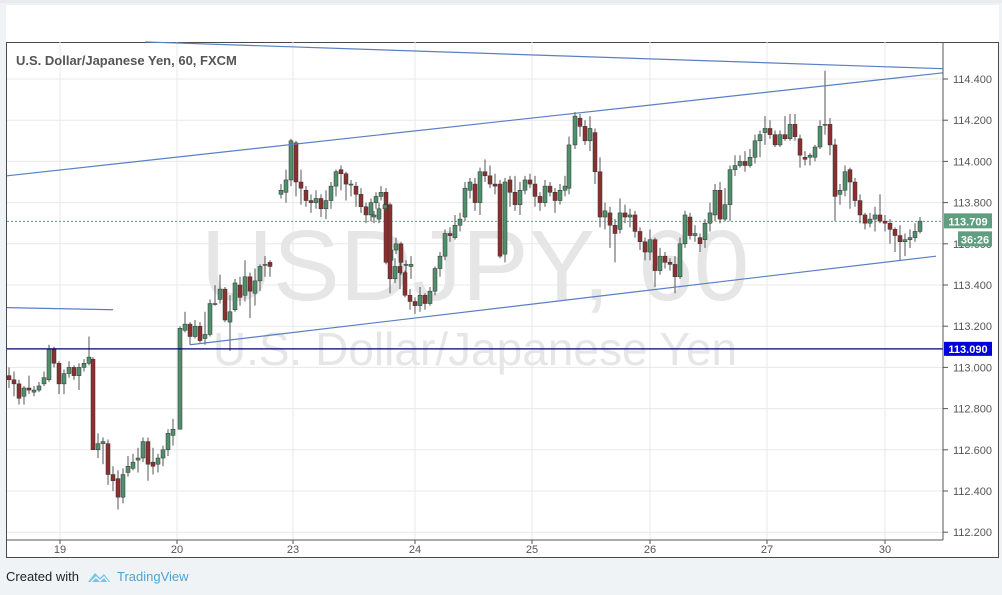 This screenshot has width=1002, height=595. I want to click on price-tick-label: 114.200, so click(972, 121).